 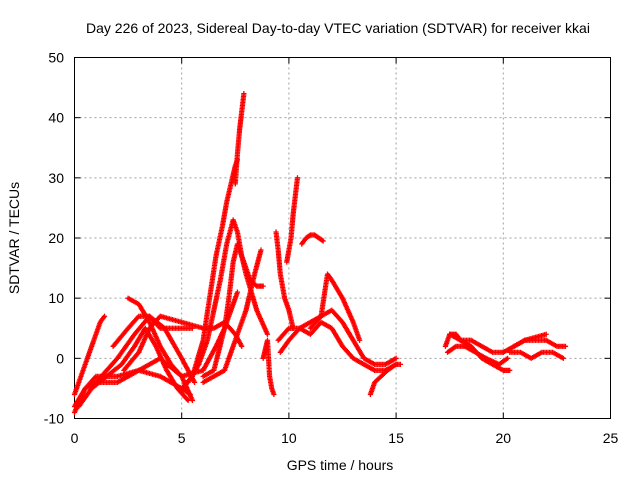 I want to click on series-arc-y, so click(x=536, y=355).